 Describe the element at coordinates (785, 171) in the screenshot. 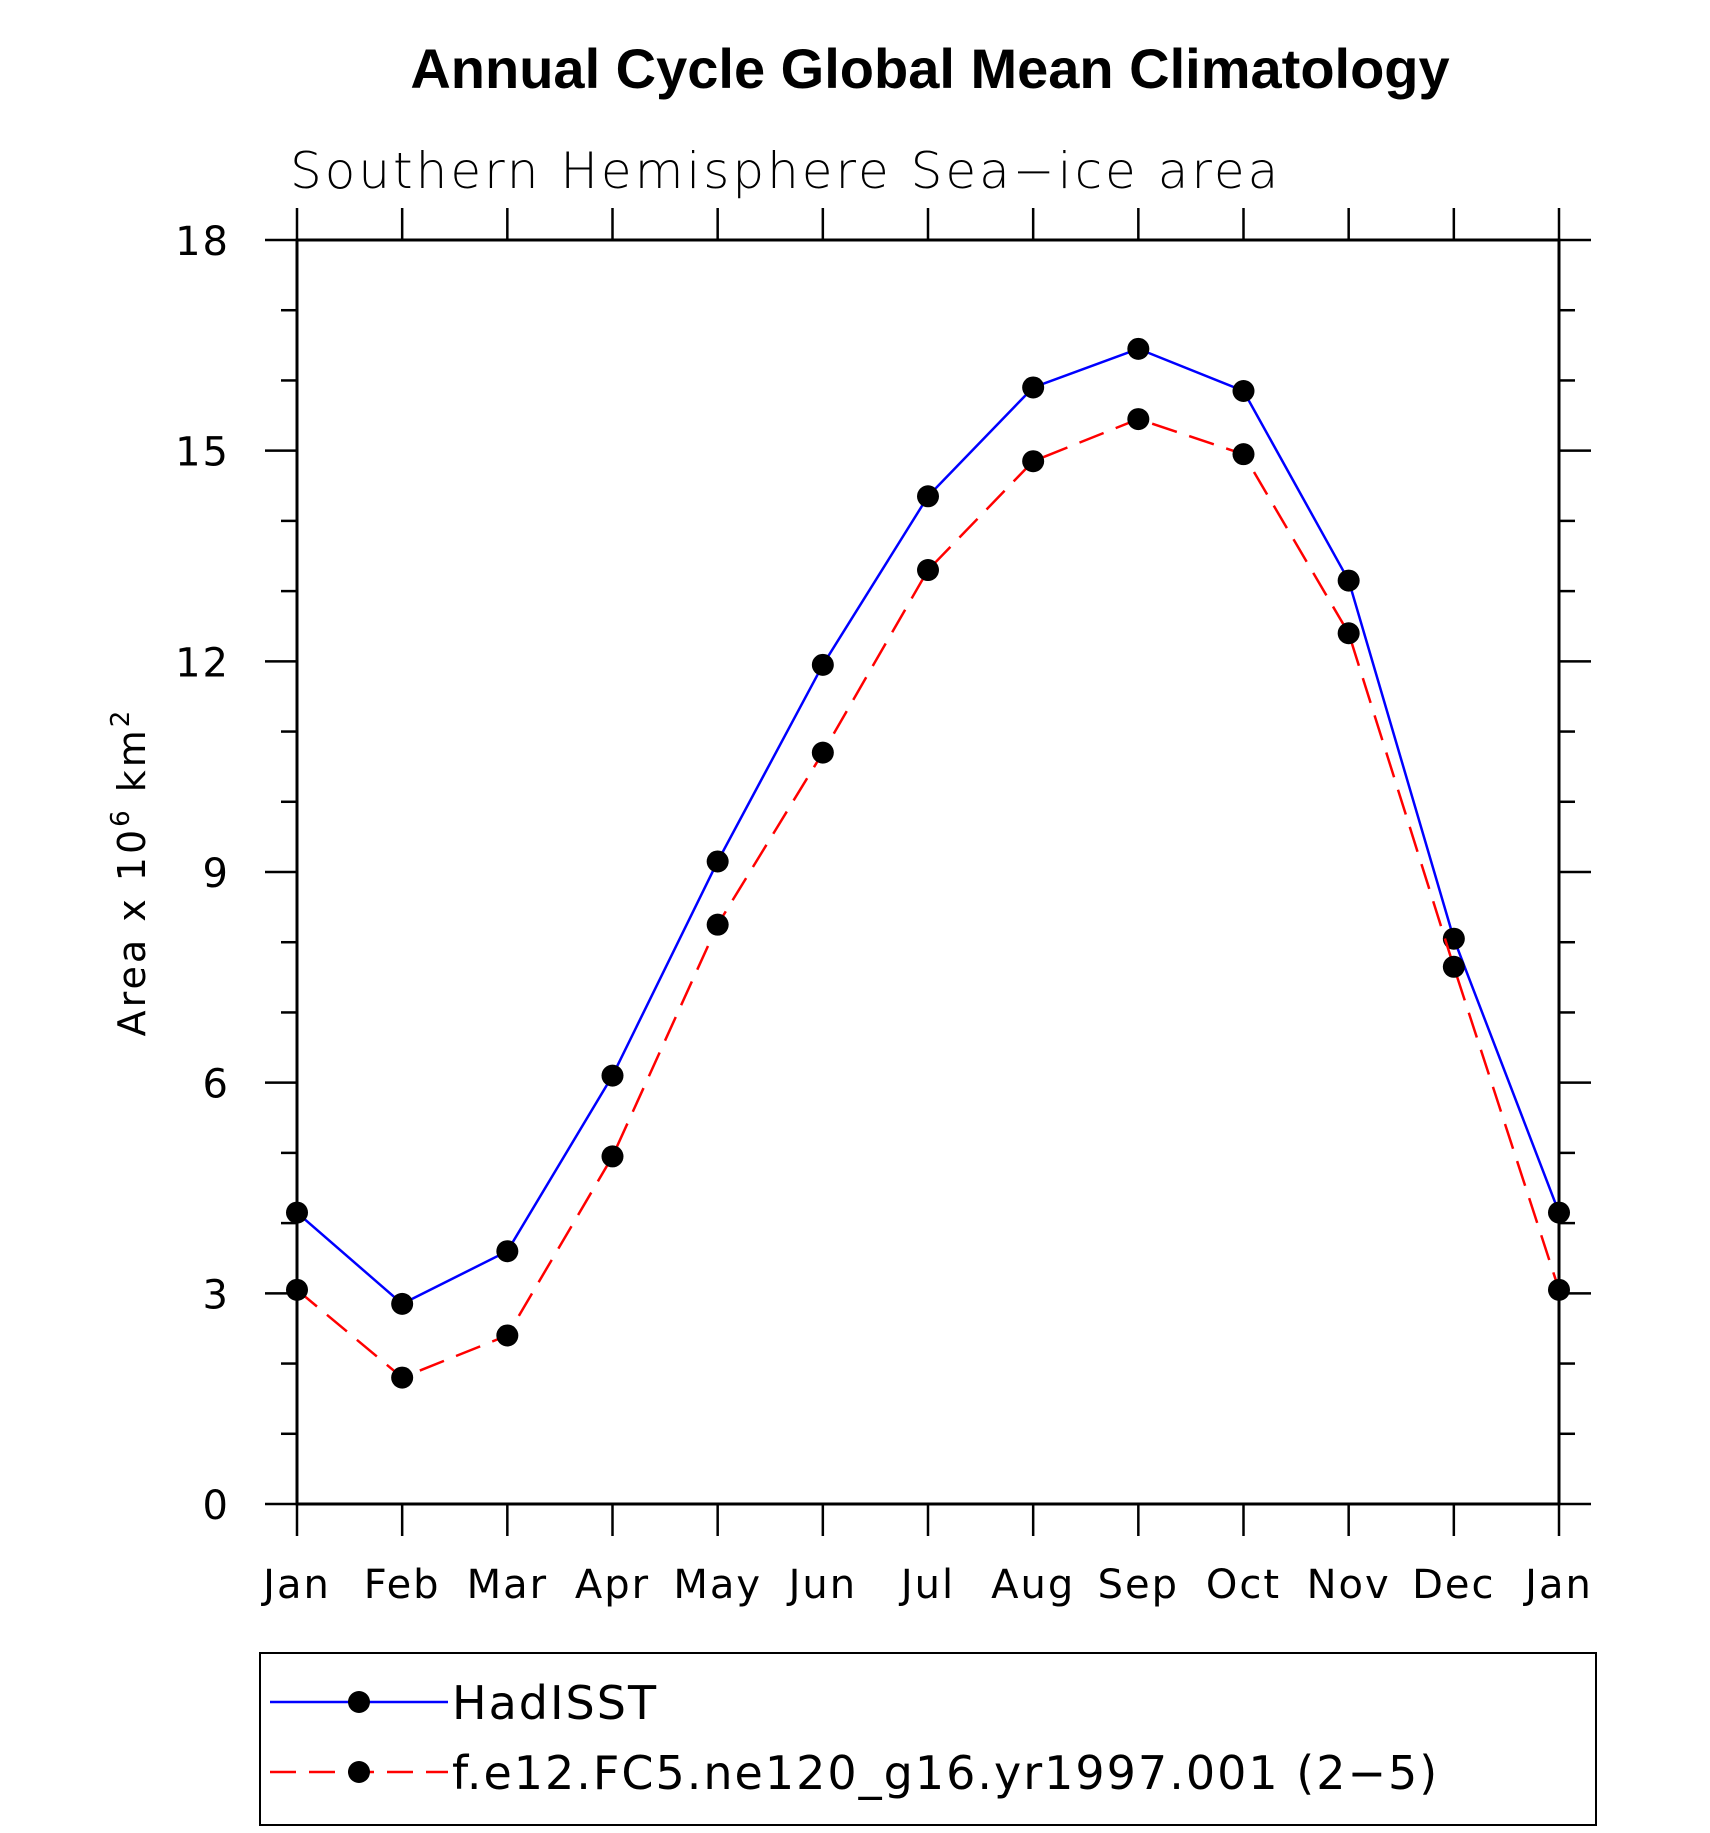

I see `chart-subtitle: Southern Hemisphere Sea−ice area` at that location.